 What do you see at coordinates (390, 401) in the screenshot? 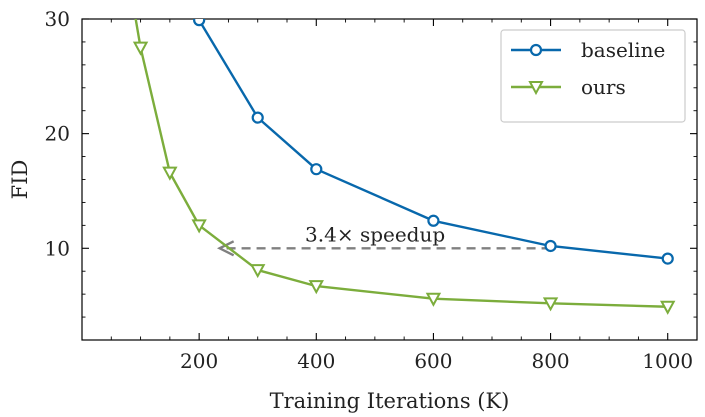
I see `x-axis-label: Training Iterations (K)` at bounding box center [390, 401].